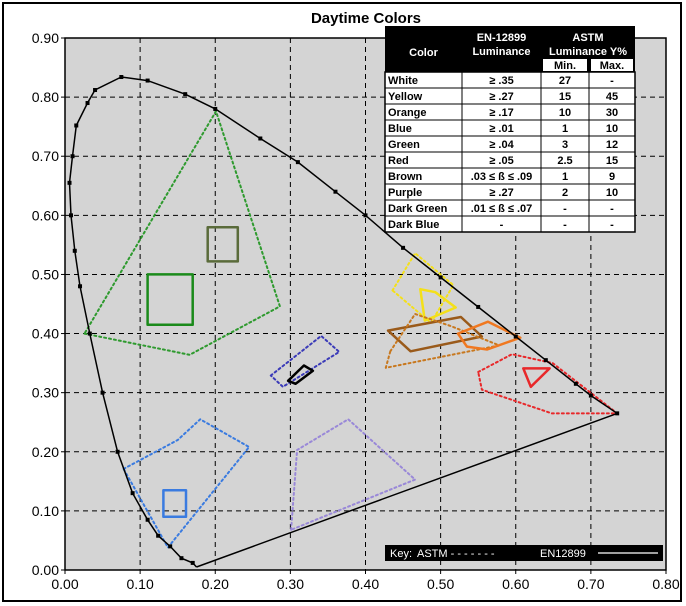 Image resolution: width=686 pixels, height=606 pixels. I want to click on table-min-bg, so click(565, 65).